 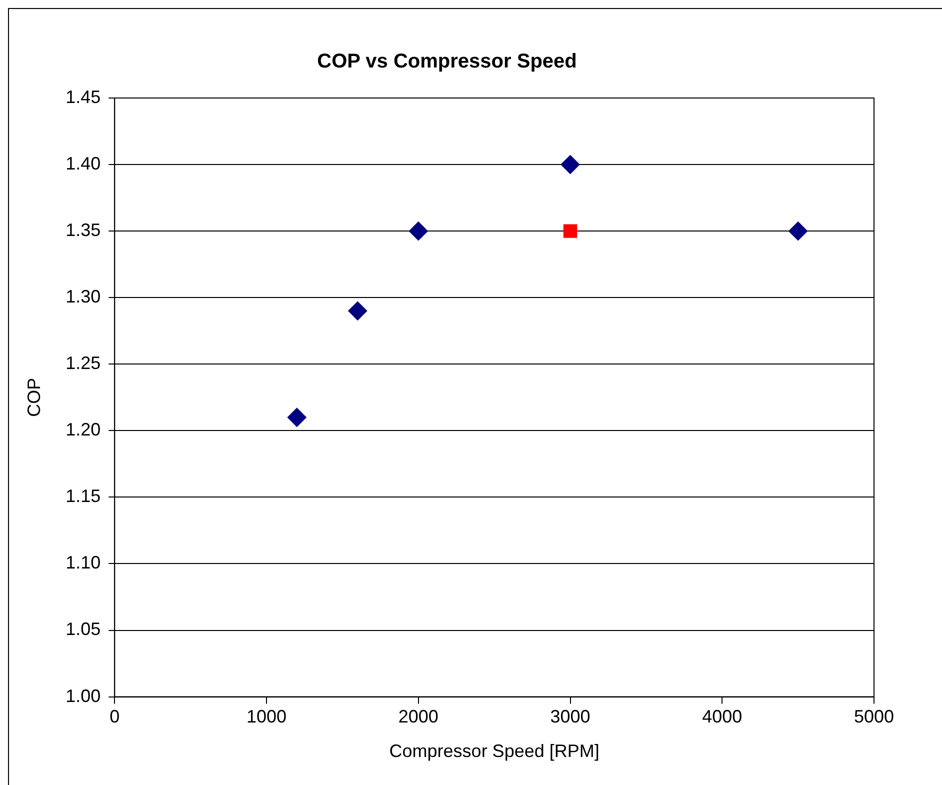 I want to click on y-tick-label: 1.45, so click(x=83, y=96).